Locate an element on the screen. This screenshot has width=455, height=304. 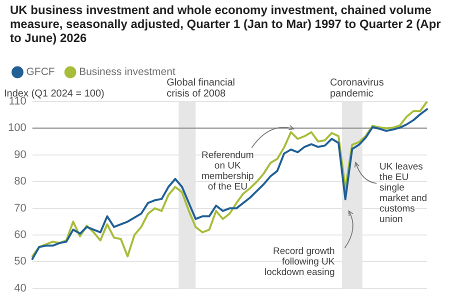
legend-label: GFCF is located at coordinates (40, 72).